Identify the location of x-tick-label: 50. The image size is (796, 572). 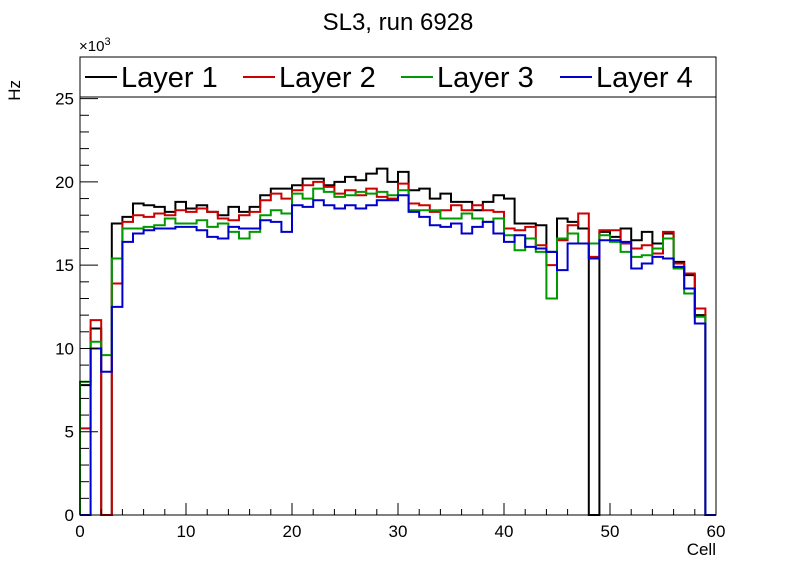
(610, 531).